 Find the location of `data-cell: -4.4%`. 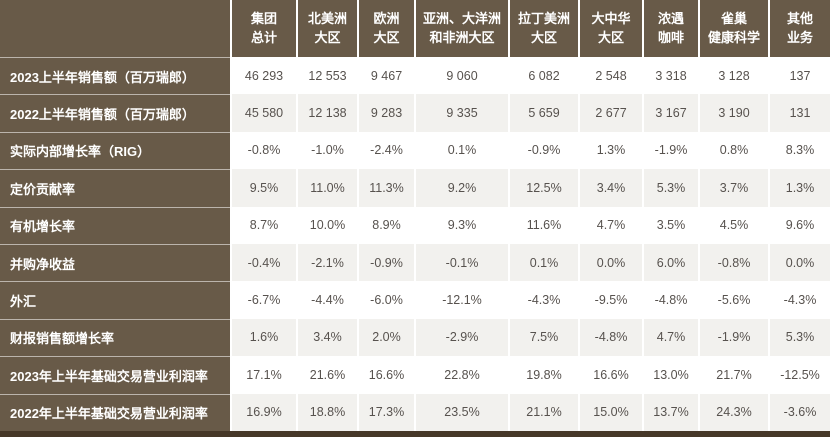

data-cell: -4.4% is located at coordinates (326, 300).